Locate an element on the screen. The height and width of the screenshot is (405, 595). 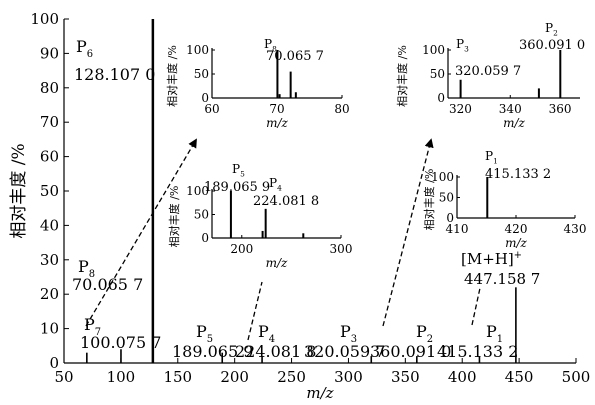
peak-value-label: 100.075 7 is located at coordinates (120, 342).